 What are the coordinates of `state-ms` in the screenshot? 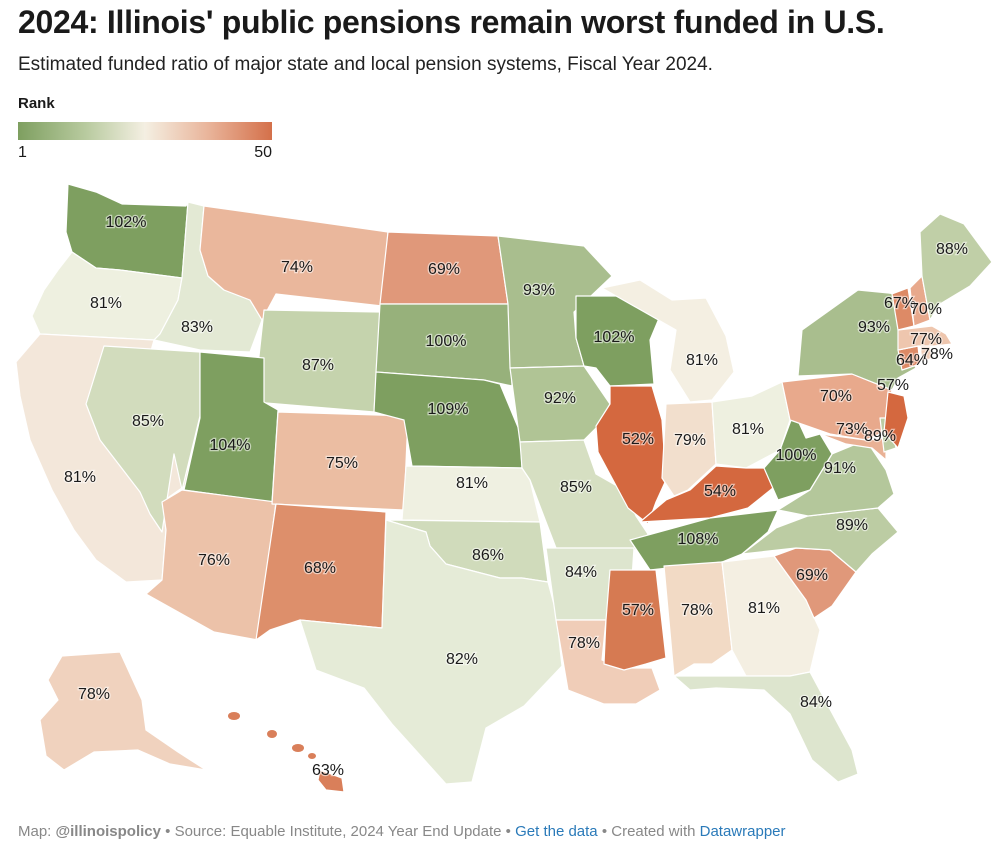 It's located at (635, 620).